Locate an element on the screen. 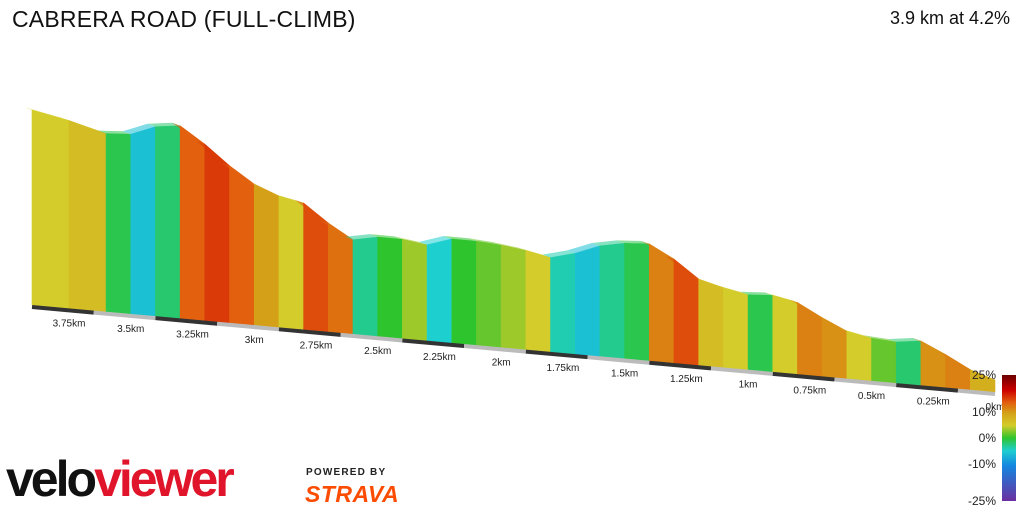  logo-velo: velo is located at coordinates (51, 479).